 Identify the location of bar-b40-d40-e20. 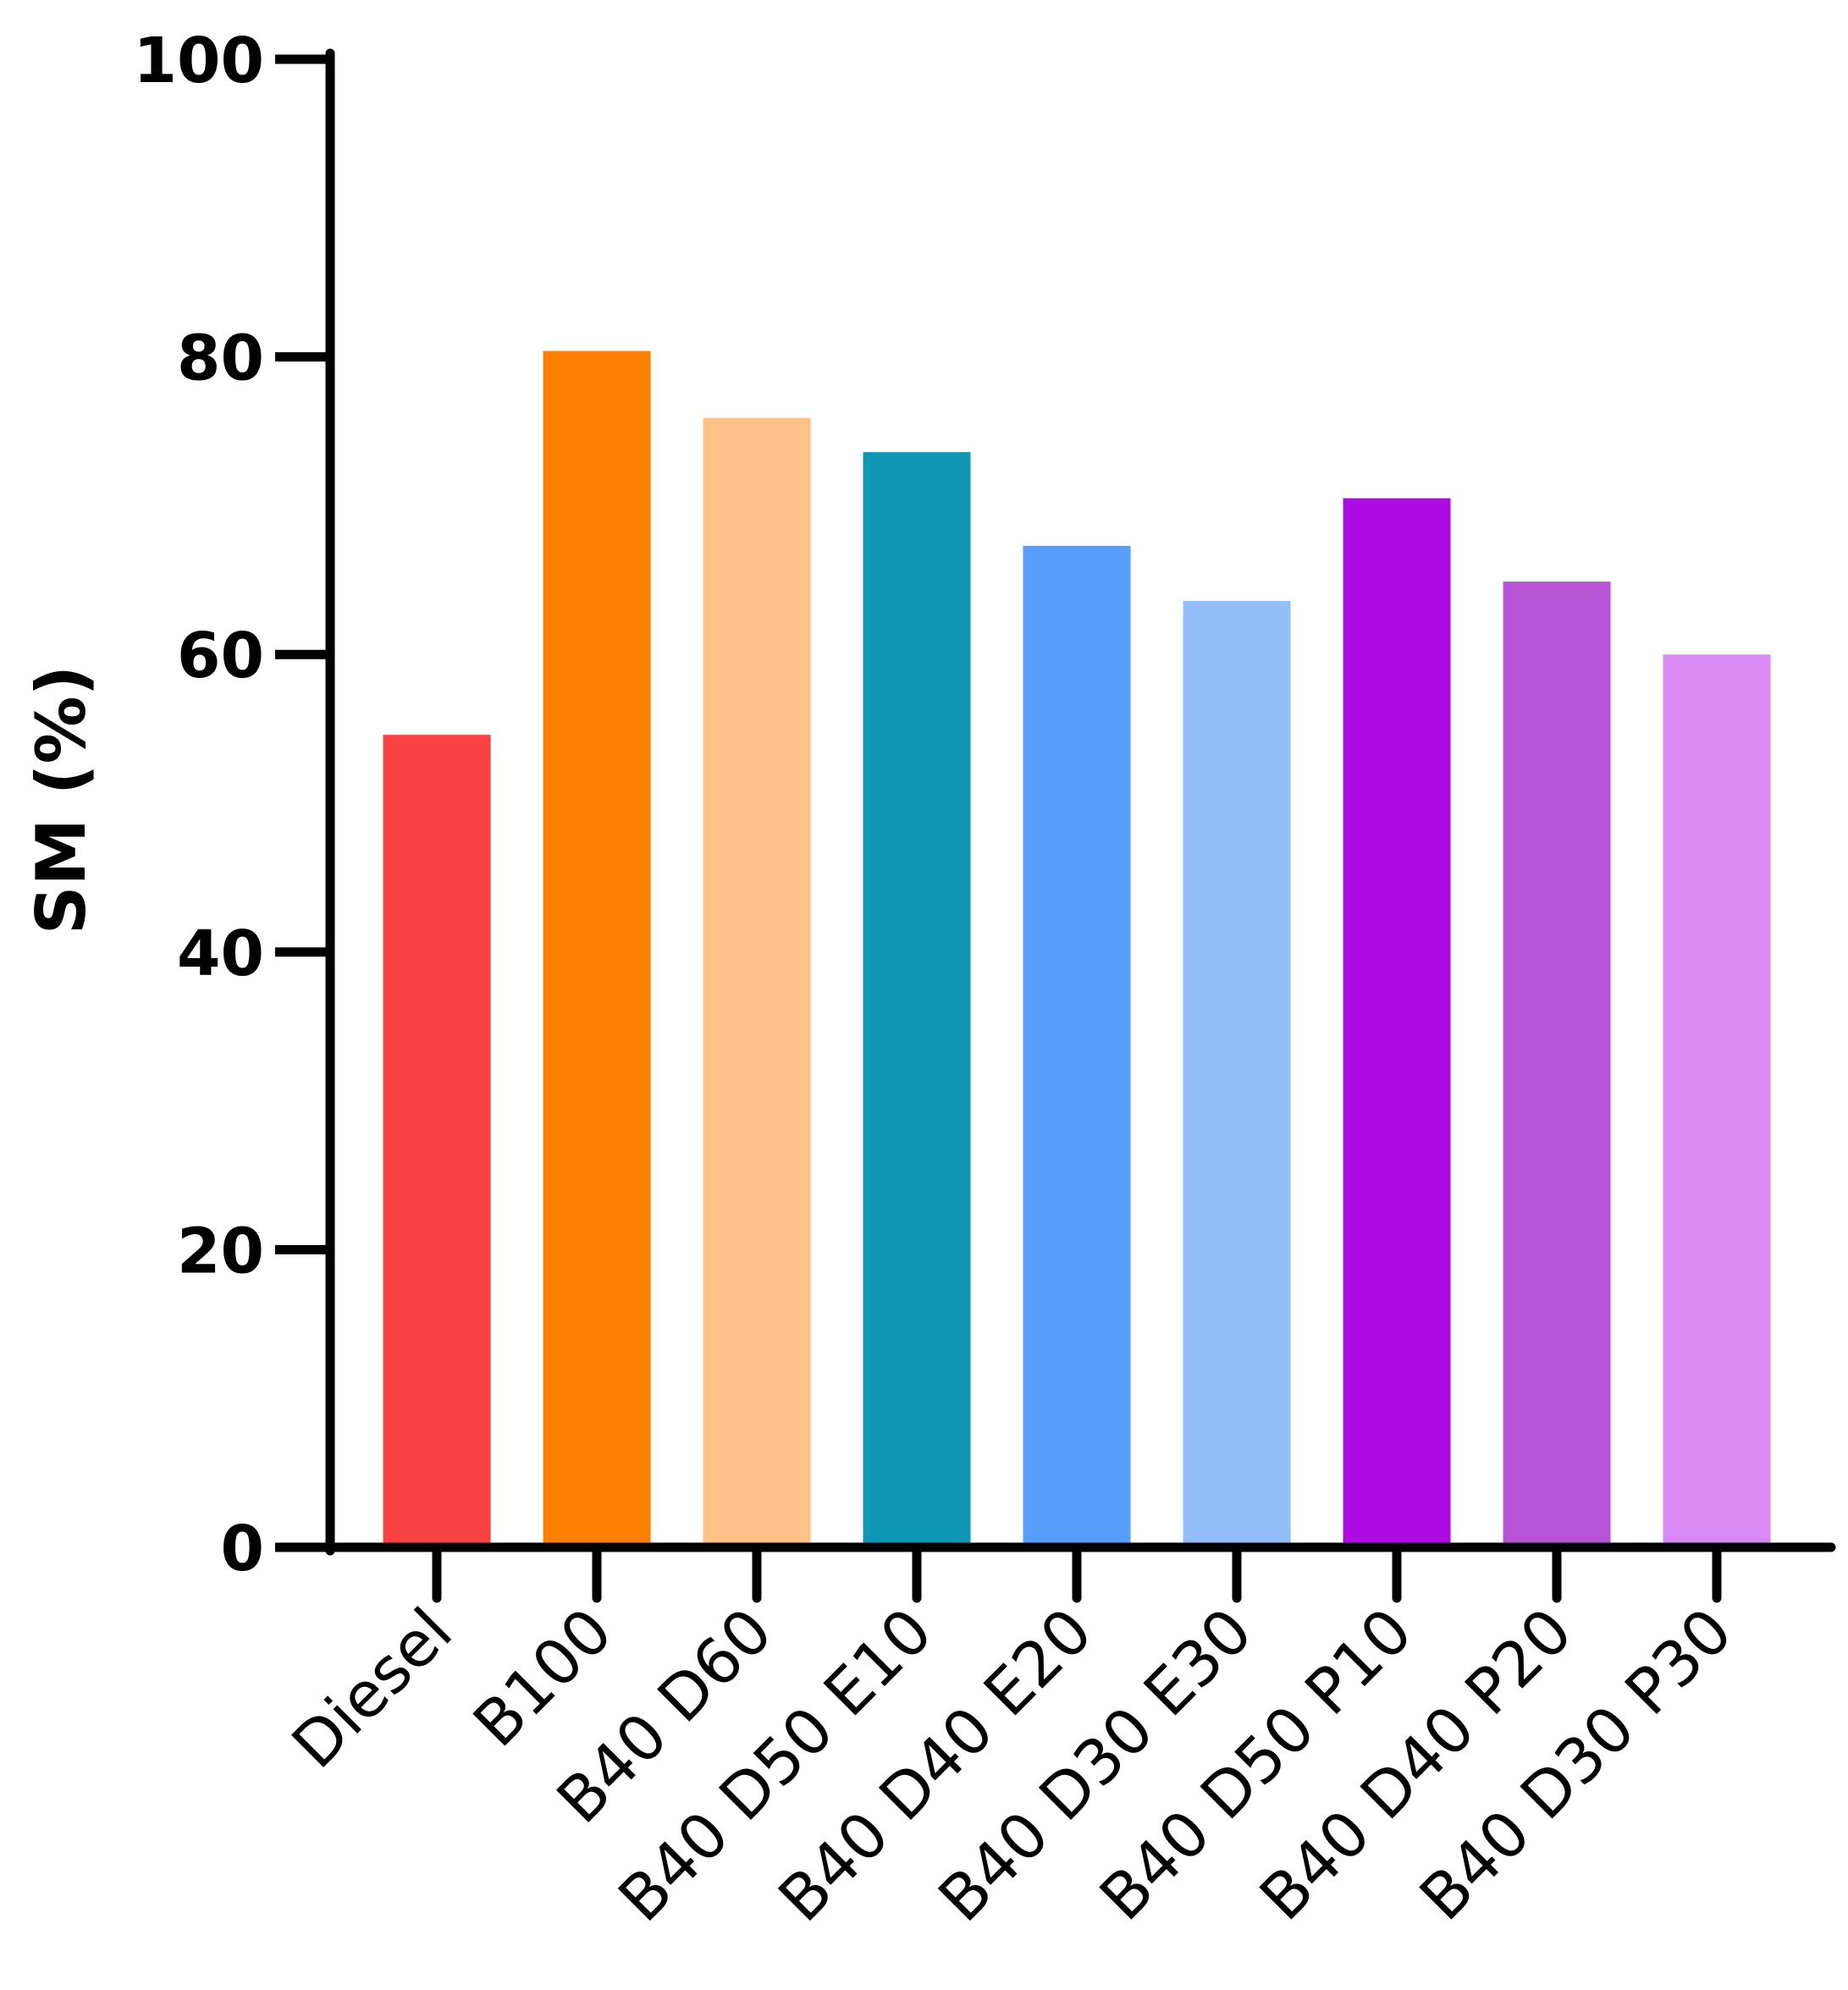
(1077, 1046).